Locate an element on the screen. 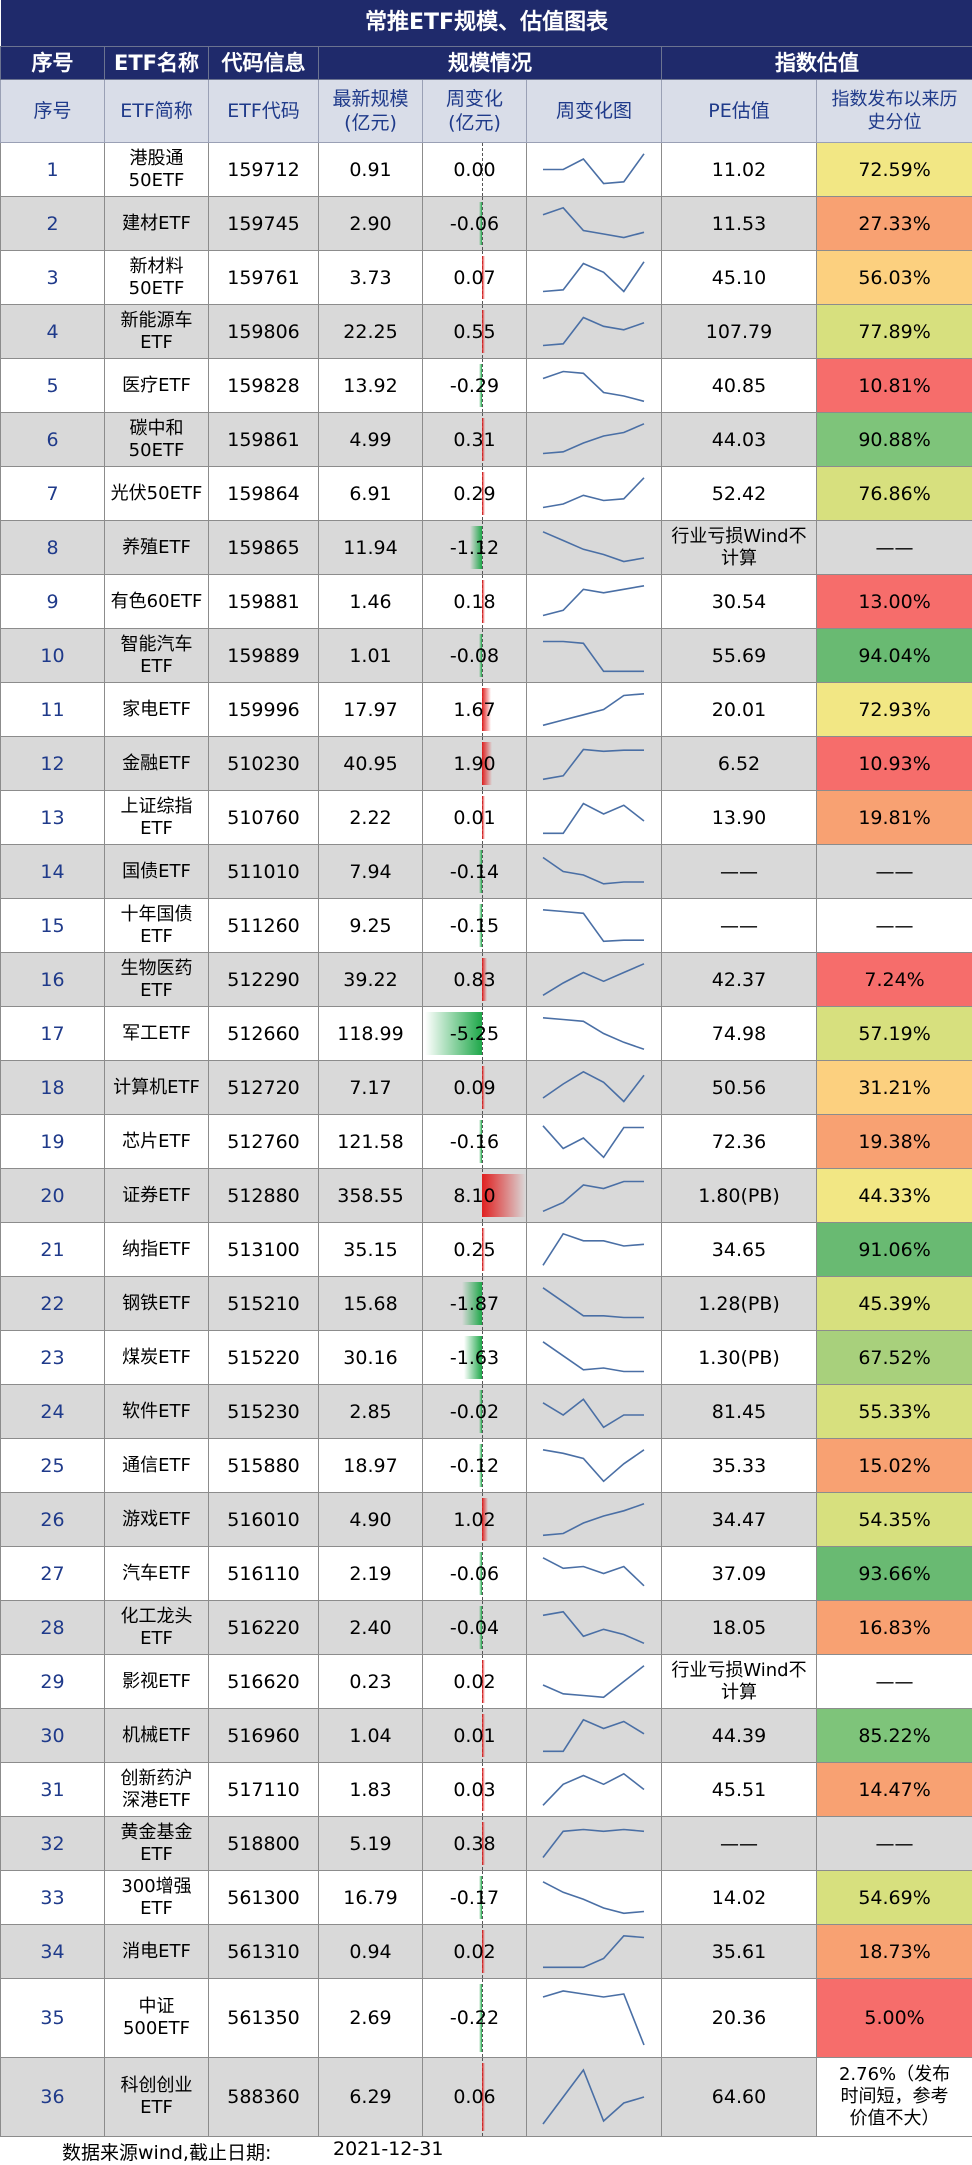 The image size is (972, 2165). weekly-change-value: 0.00 is located at coordinates (474, 170).